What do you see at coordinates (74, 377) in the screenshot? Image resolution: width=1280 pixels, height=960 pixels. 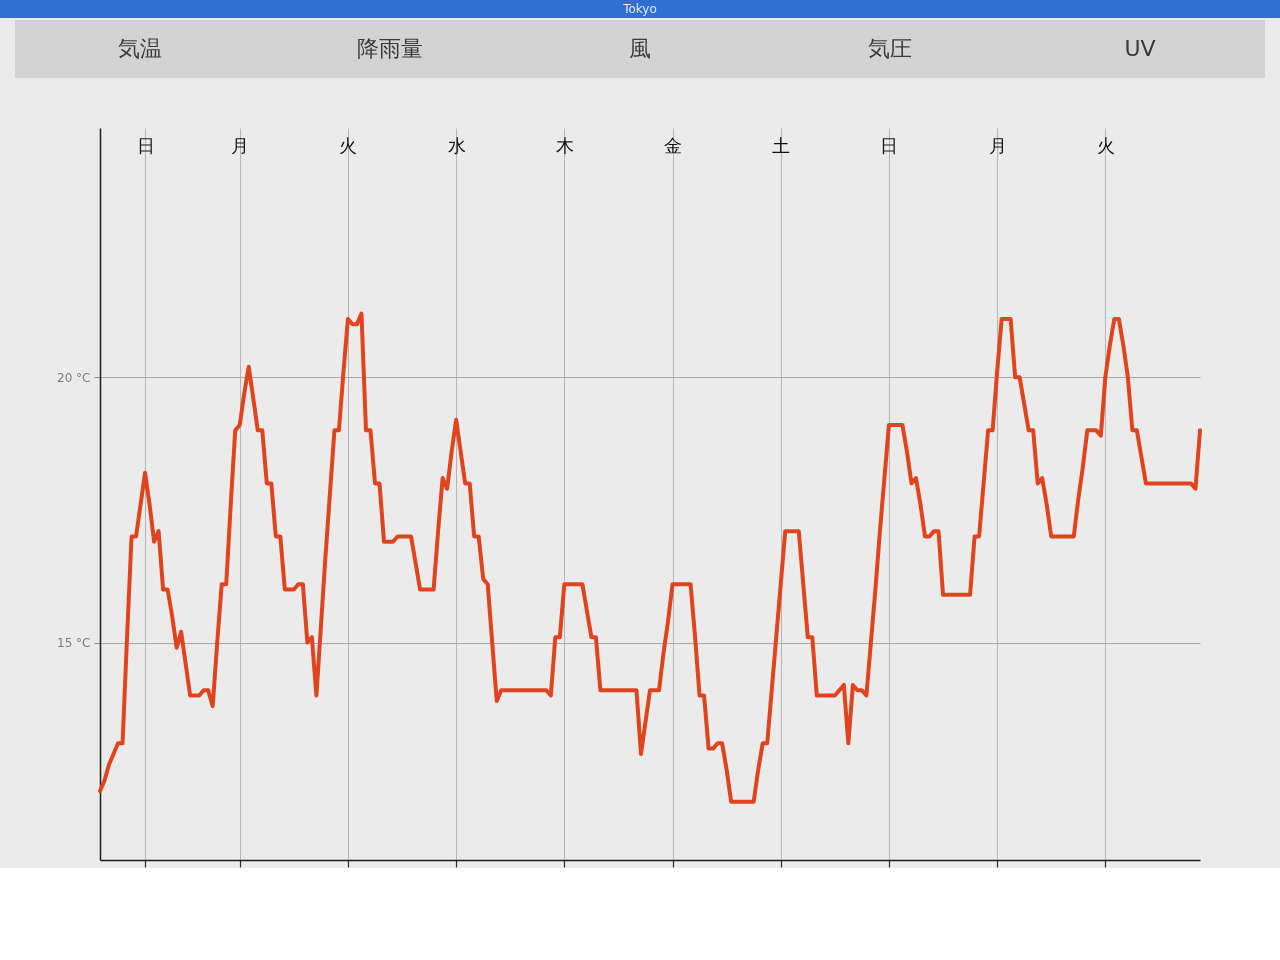 I see `y-tick-label: 20 °C` at bounding box center [74, 377].